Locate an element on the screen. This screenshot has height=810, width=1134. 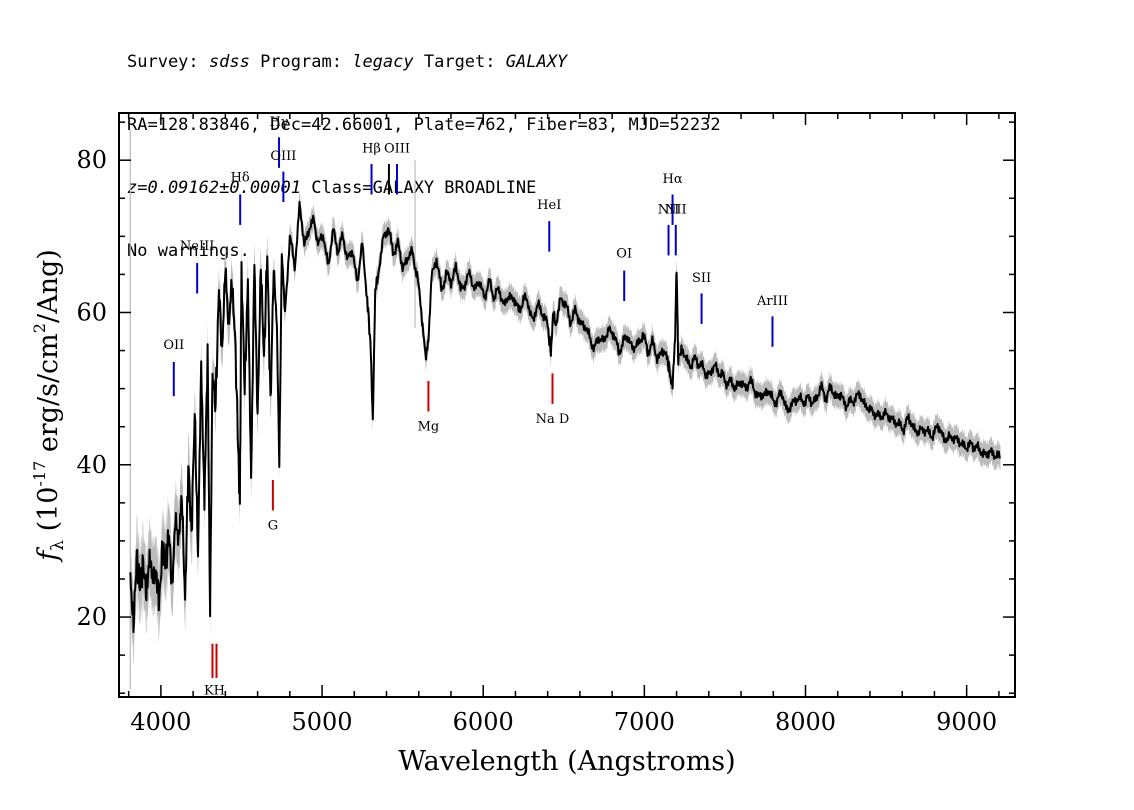
y-tick-label: 20 is located at coordinates (91, 617).